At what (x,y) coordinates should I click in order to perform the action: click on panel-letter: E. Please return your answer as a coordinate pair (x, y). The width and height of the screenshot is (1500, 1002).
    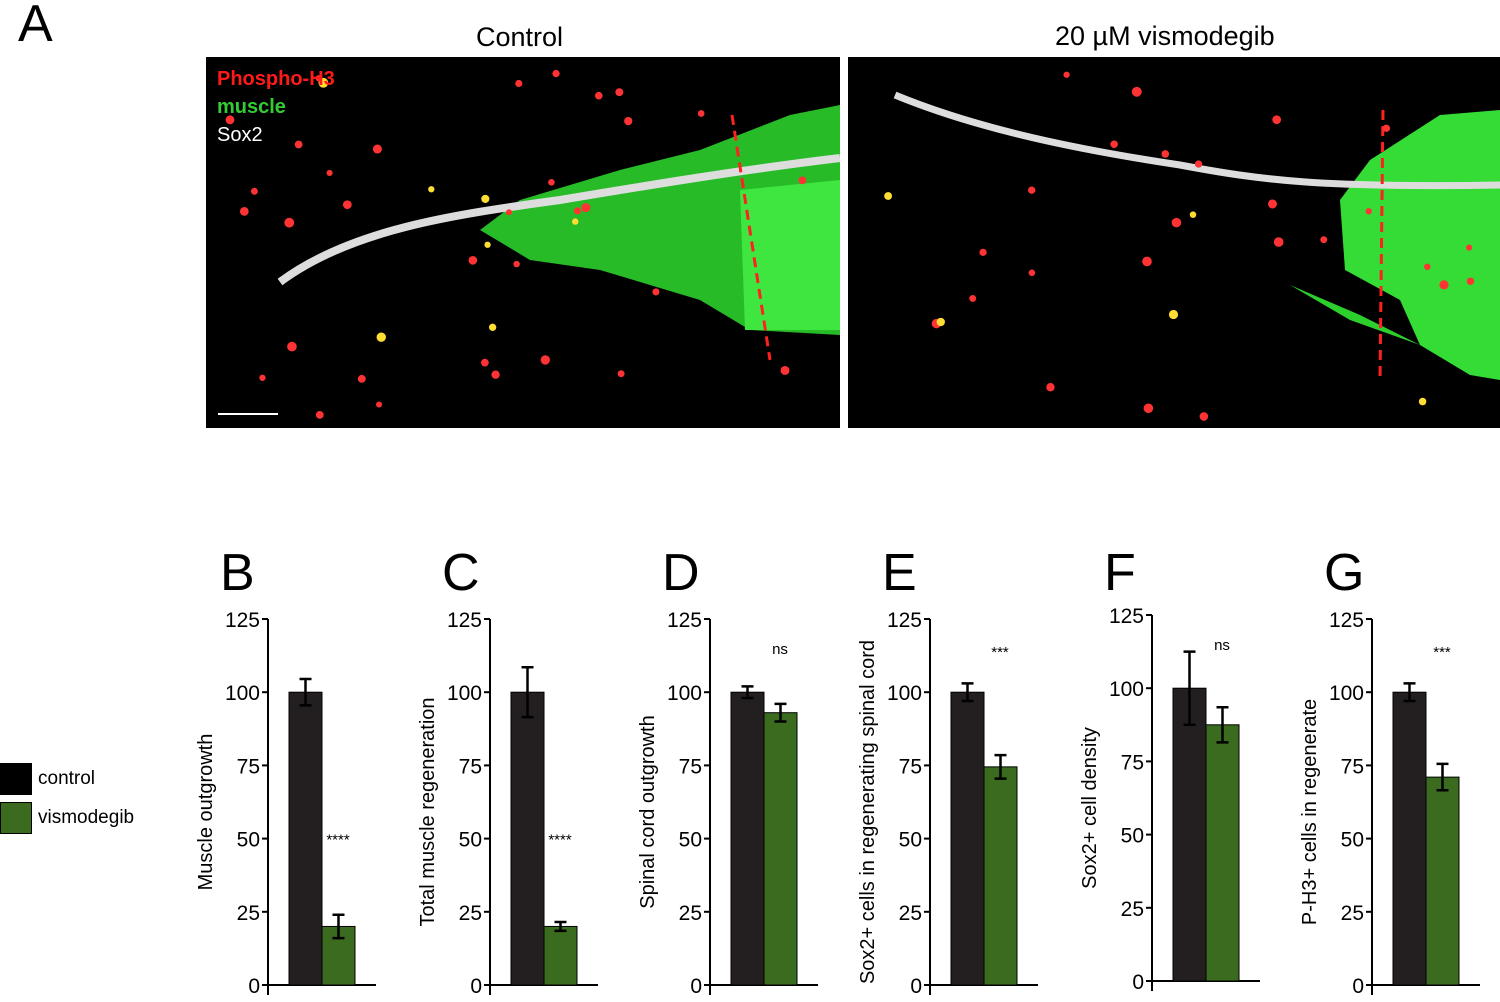
    Looking at the image, I should click on (899, 573).